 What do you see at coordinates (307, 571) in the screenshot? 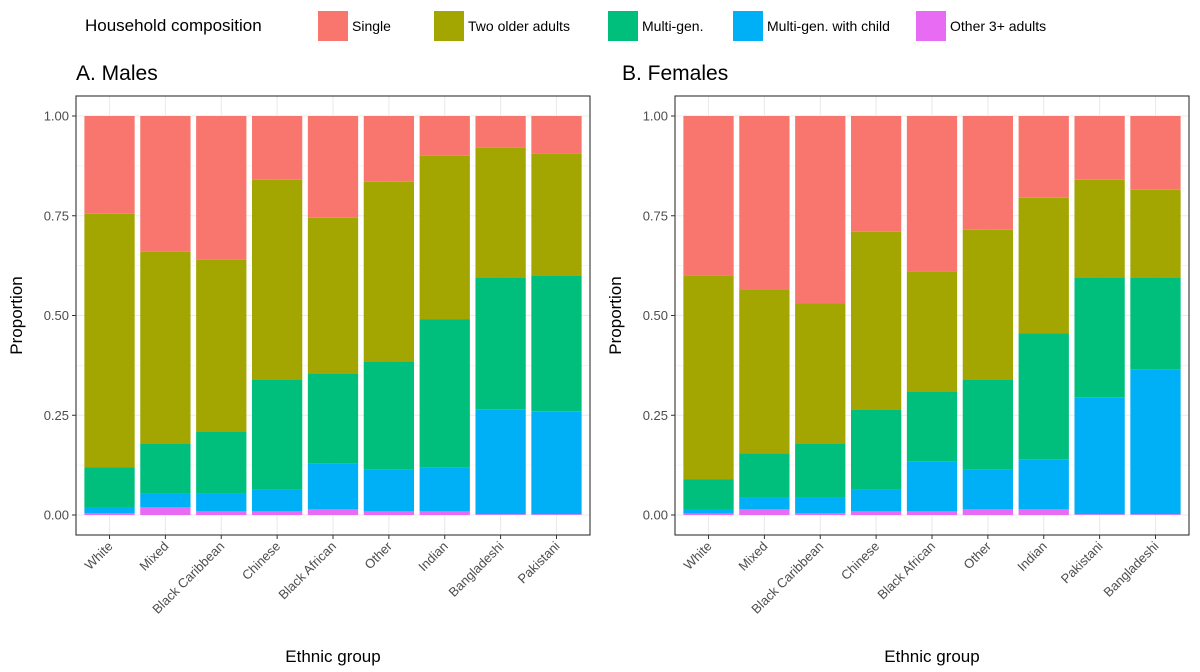
I see `x-tick-label: Black African` at bounding box center [307, 571].